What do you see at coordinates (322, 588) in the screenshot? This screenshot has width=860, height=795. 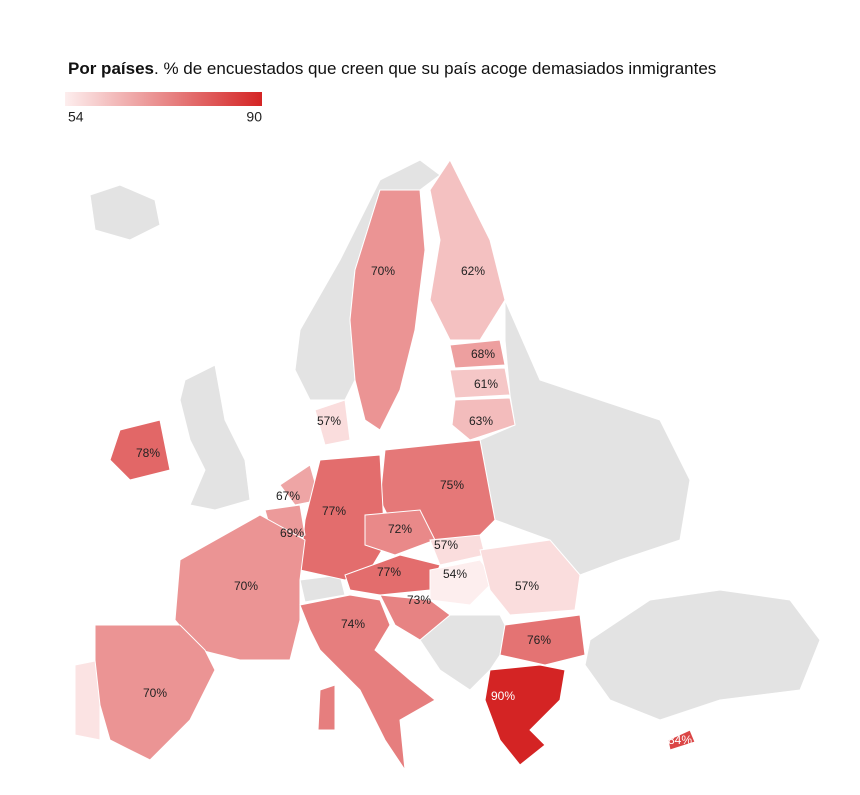 I see `switzerland` at bounding box center [322, 588].